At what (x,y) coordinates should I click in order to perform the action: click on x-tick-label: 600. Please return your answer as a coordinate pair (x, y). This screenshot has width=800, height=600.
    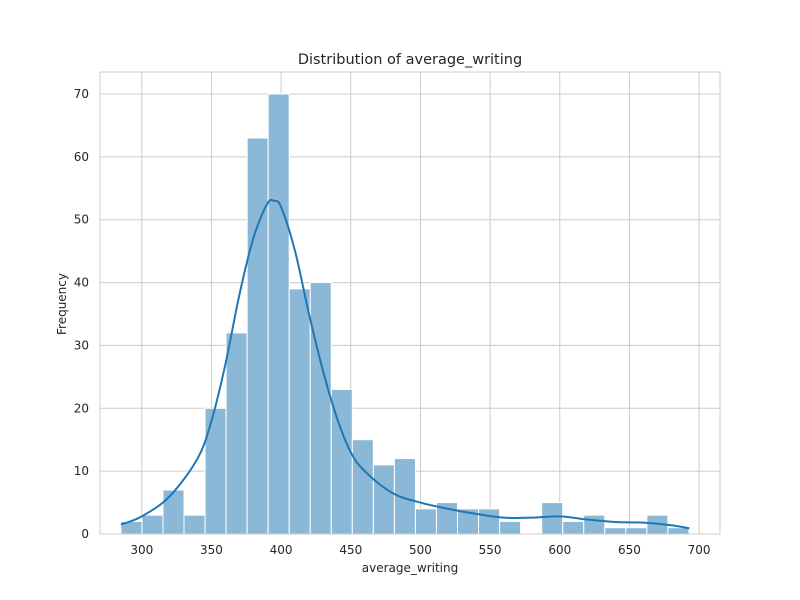
    Looking at the image, I should click on (559, 550).